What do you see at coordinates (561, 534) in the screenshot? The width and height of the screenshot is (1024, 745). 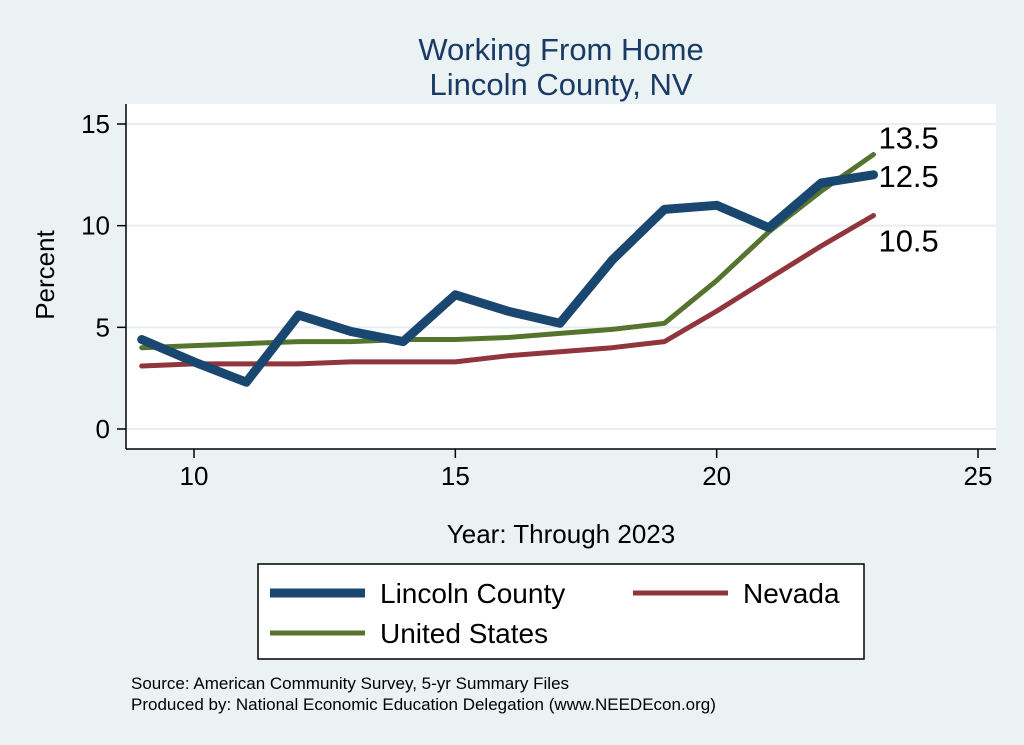 I see `x-axis-title: Year: Through 2023` at bounding box center [561, 534].